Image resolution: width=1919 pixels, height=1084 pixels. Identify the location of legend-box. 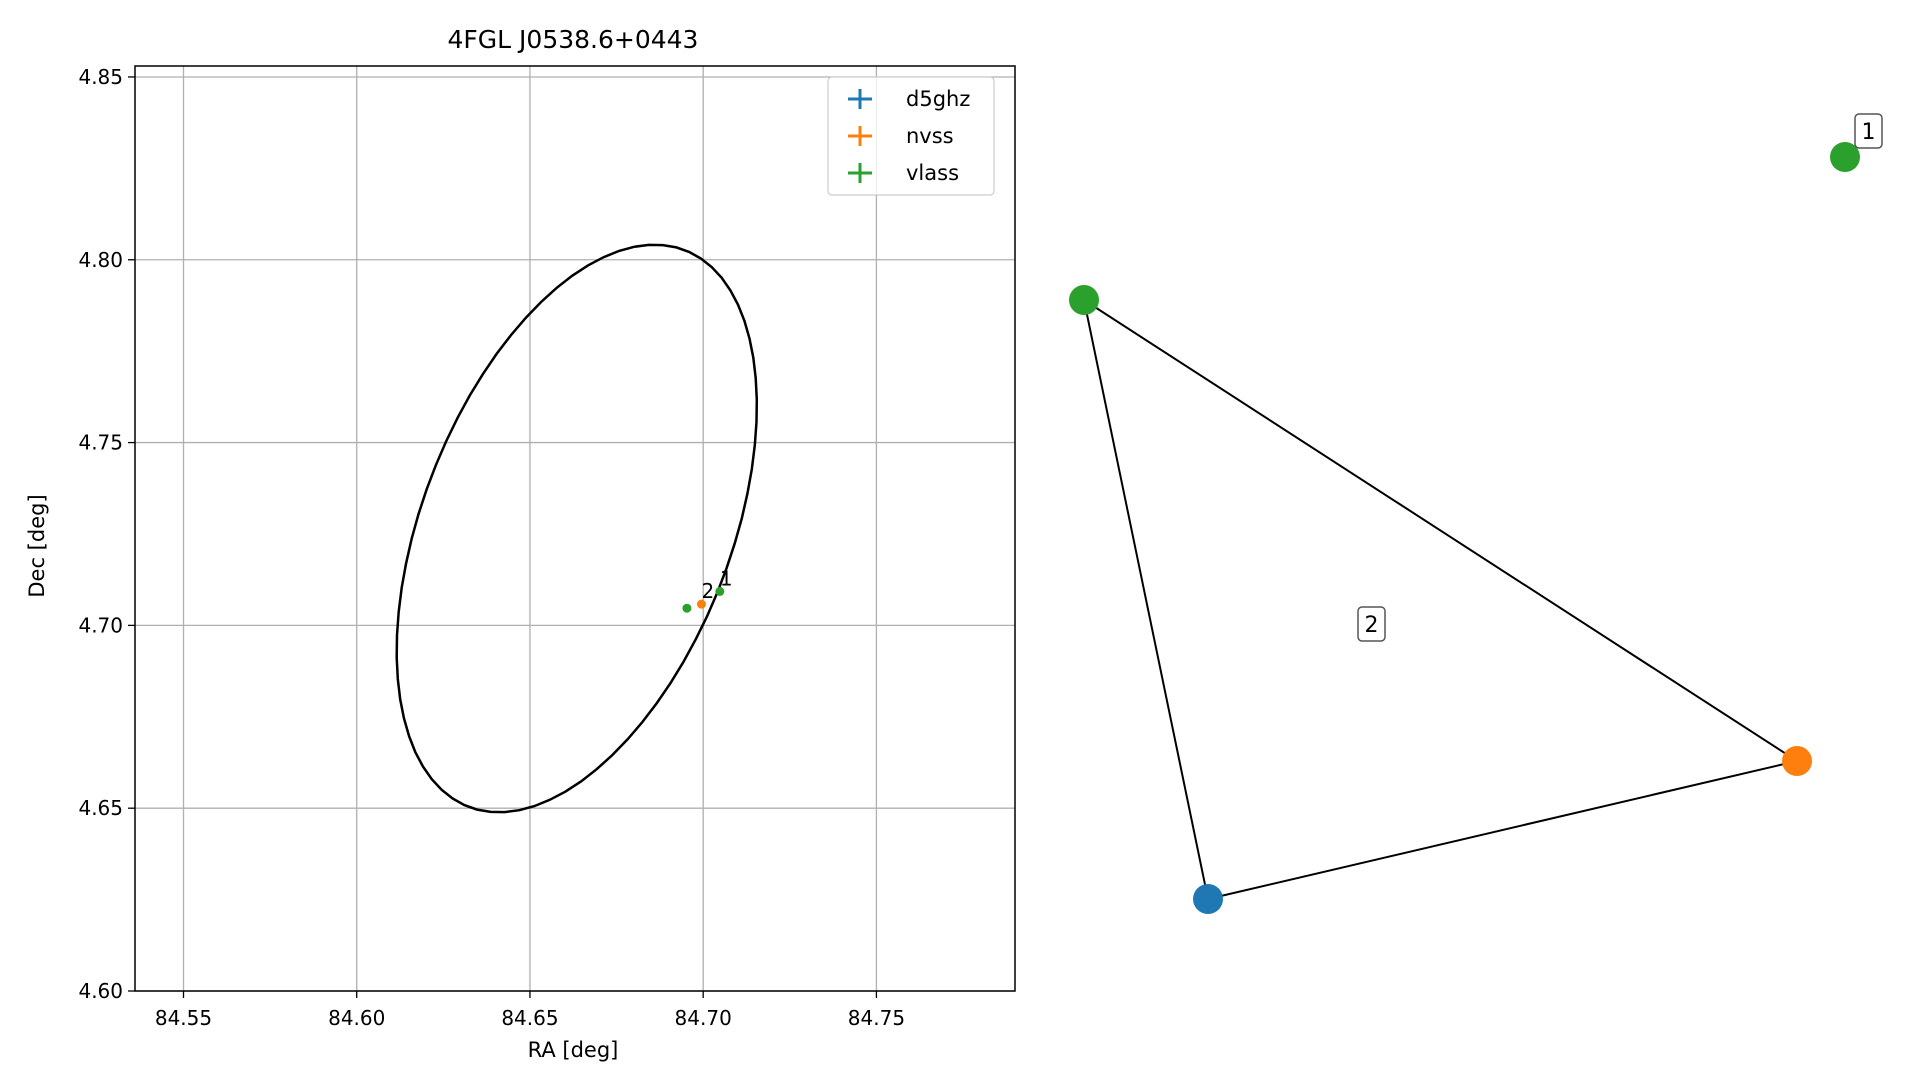
(911, 136).